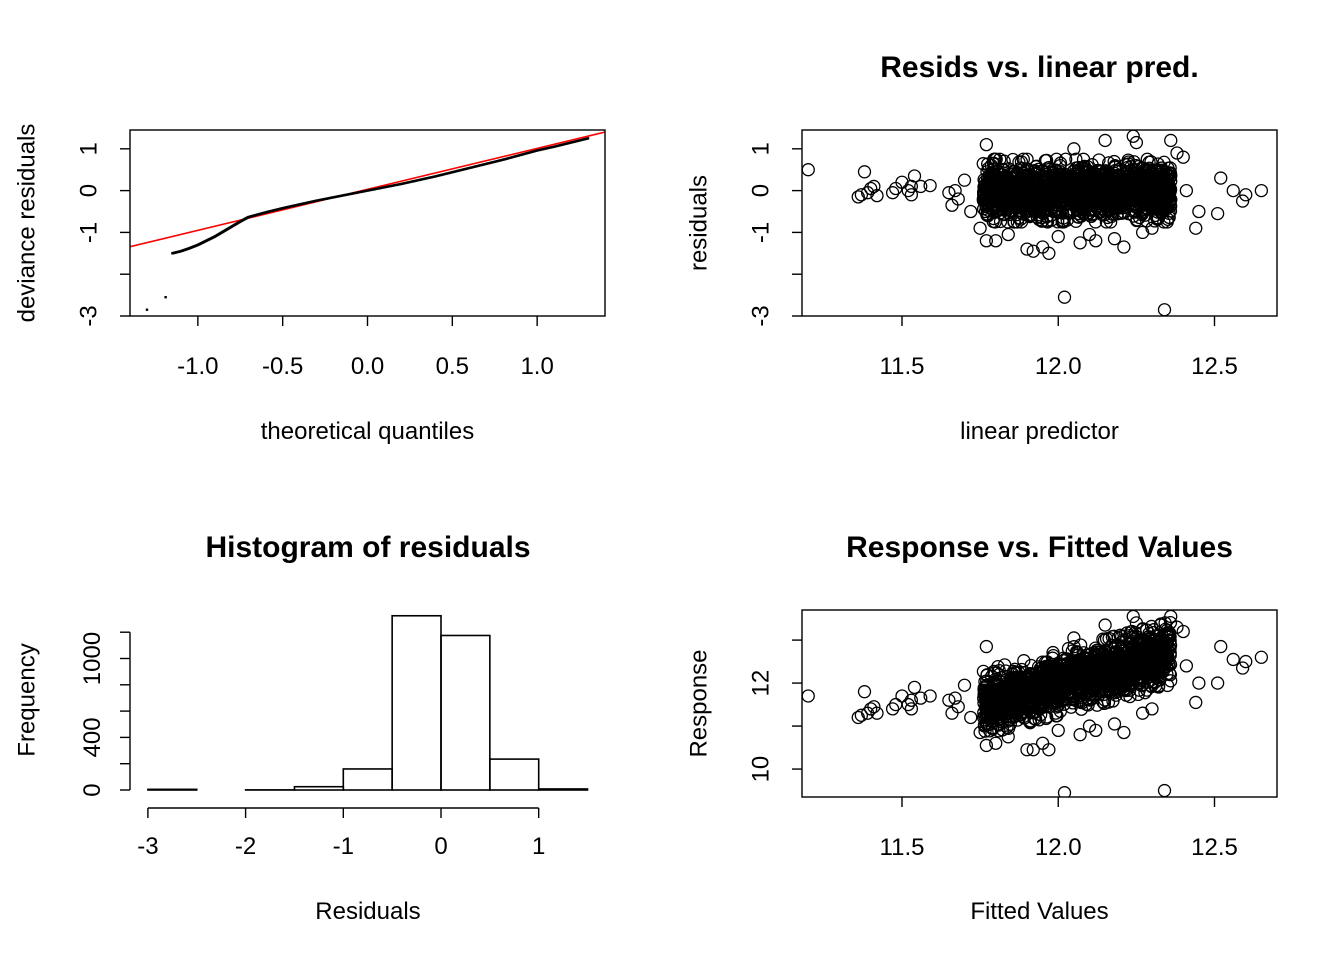 This screenshot has height=960, width=1344. I want to click on x-tick-label: 12.0, so click(1058, 847).